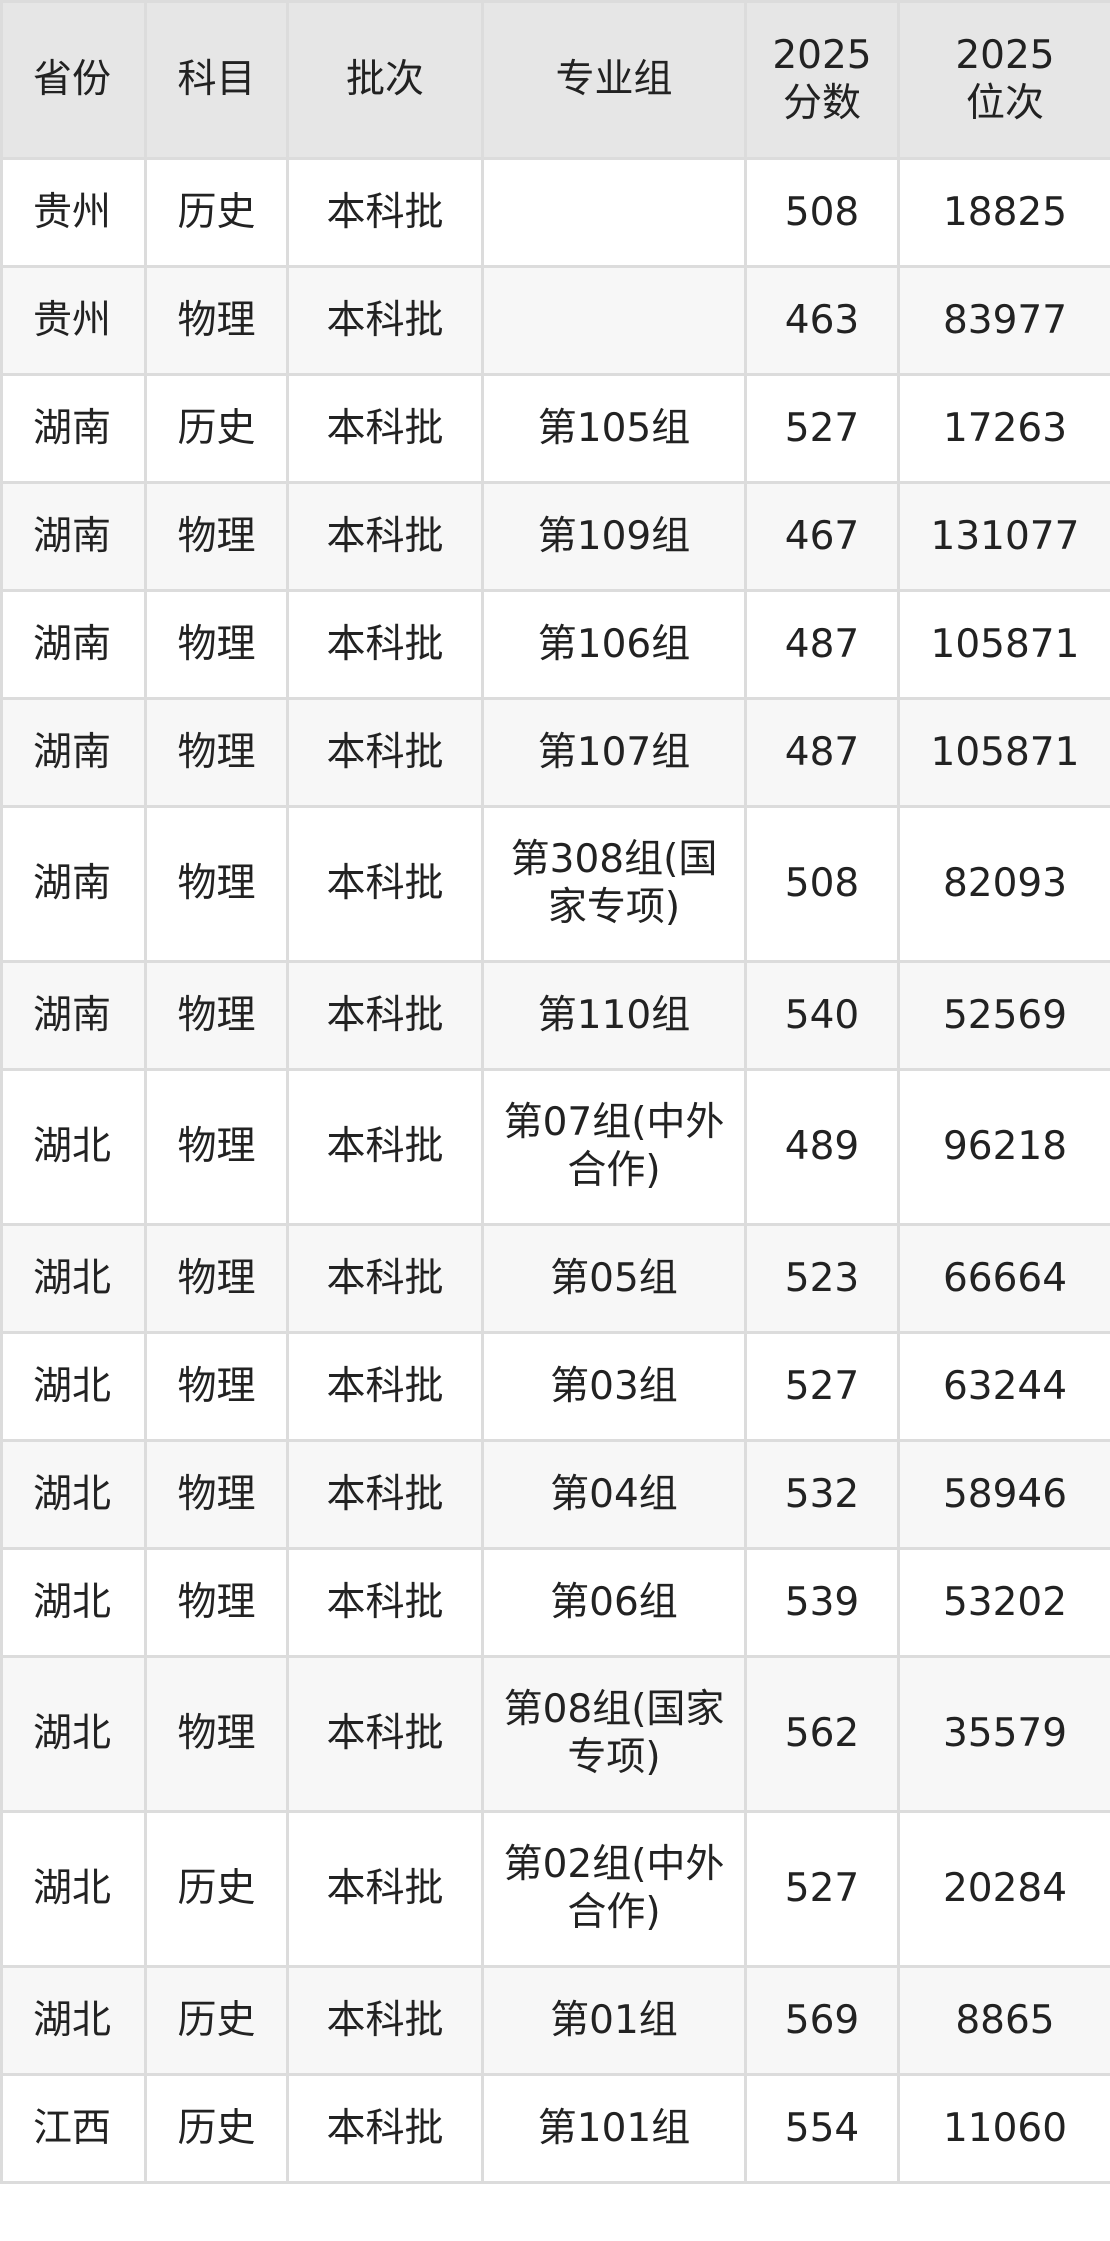 Image resolution: width=1110 pixels, height=2241 pixels. I want to click on table-row: 江西 历史 本科批 第101组 554 11060, so click(555, 2128).